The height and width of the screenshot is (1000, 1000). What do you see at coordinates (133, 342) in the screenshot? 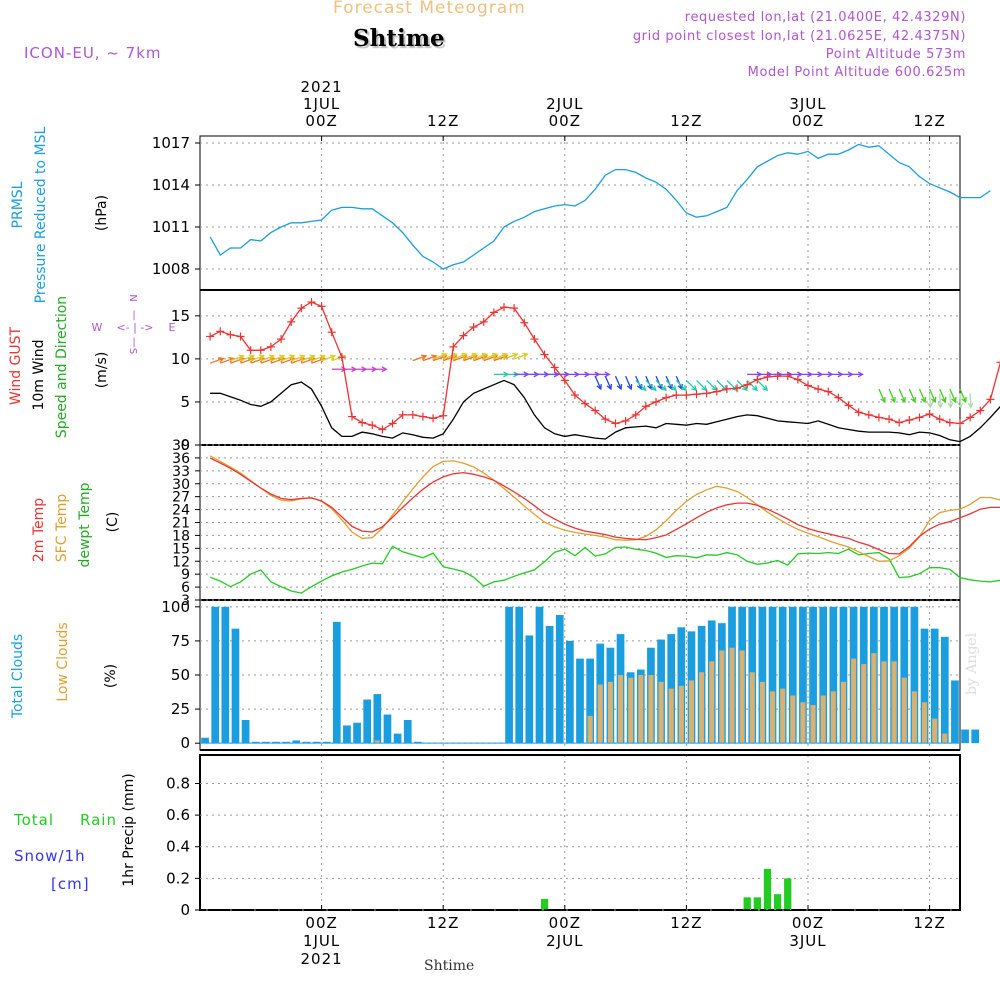
I see `compass-bar: |` at bounding box center [133, 342].